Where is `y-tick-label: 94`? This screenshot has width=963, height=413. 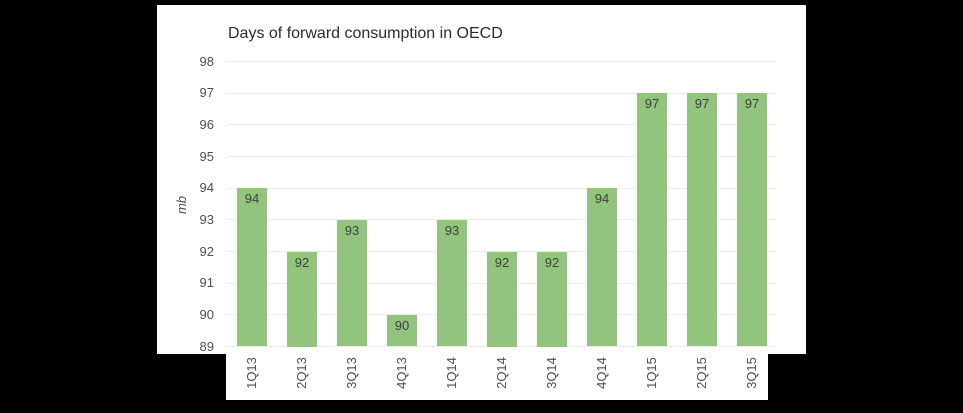
y-tick-label: 94 is located at coordinates (206, 188).